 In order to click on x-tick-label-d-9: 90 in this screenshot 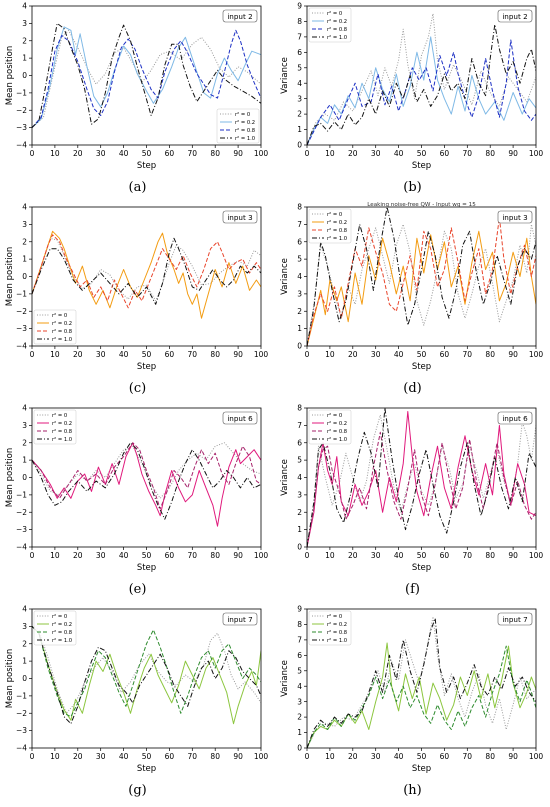, I will do `click(513, 354)`.